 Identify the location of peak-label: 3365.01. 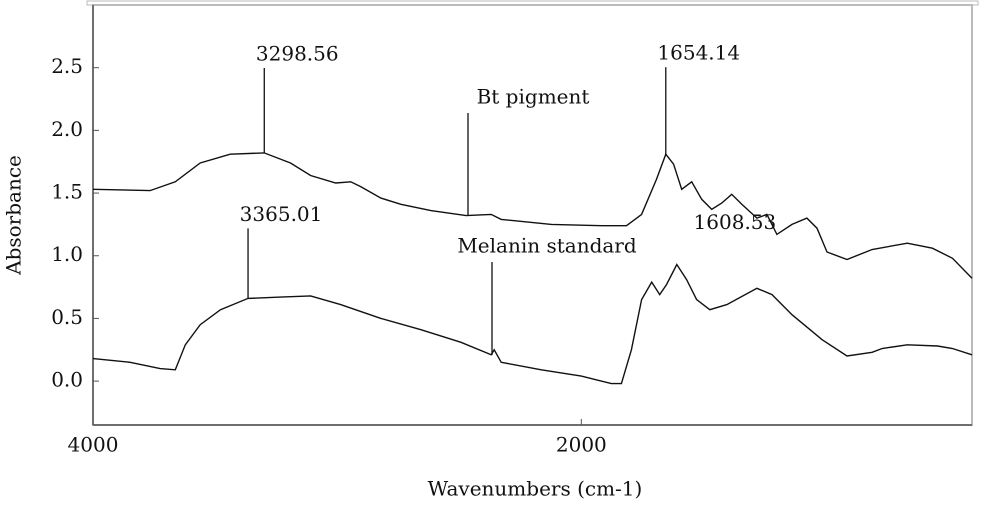
(281, 214).